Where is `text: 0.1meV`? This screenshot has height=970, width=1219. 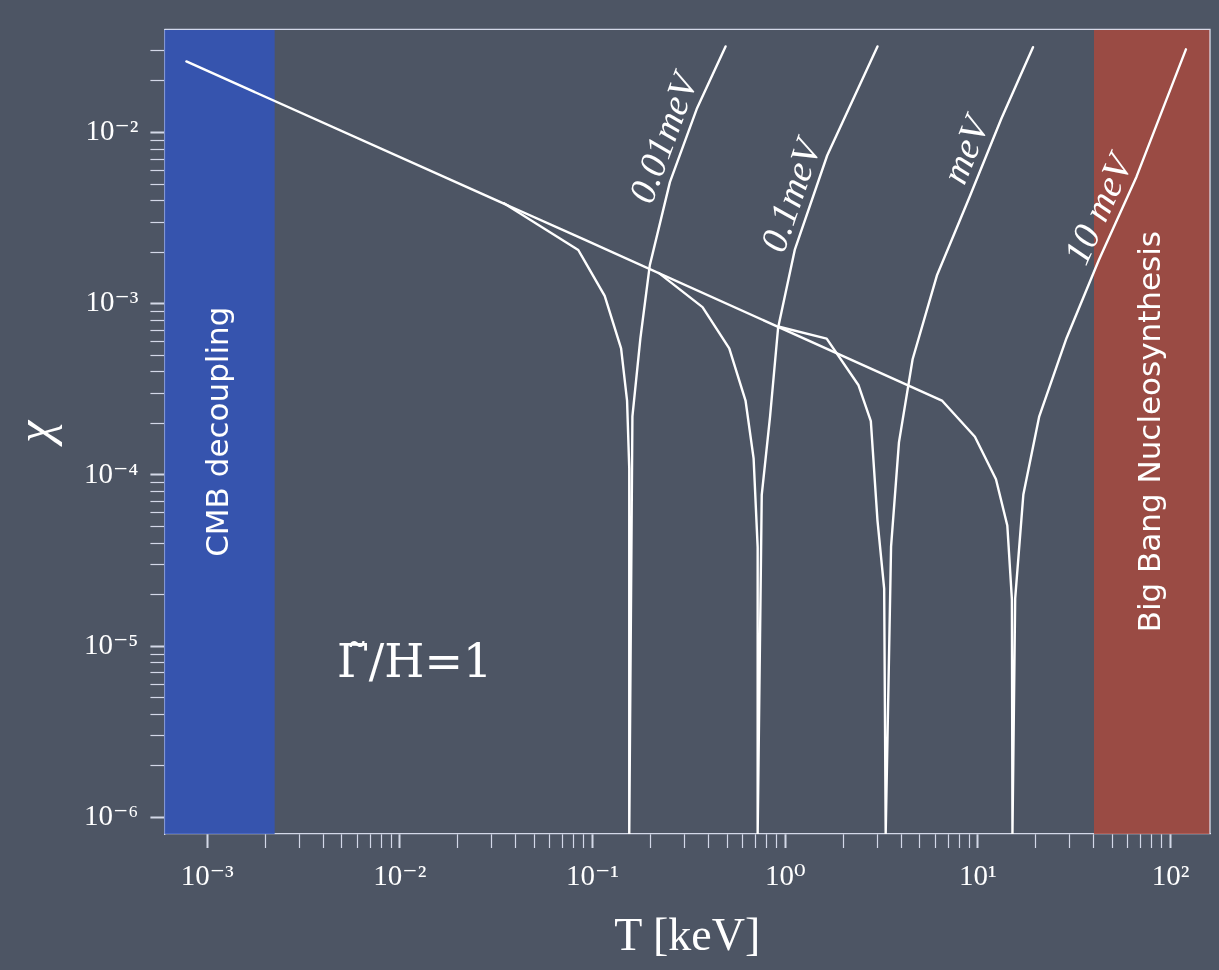
text: 0.1meV is located at coordinates (790, 193).